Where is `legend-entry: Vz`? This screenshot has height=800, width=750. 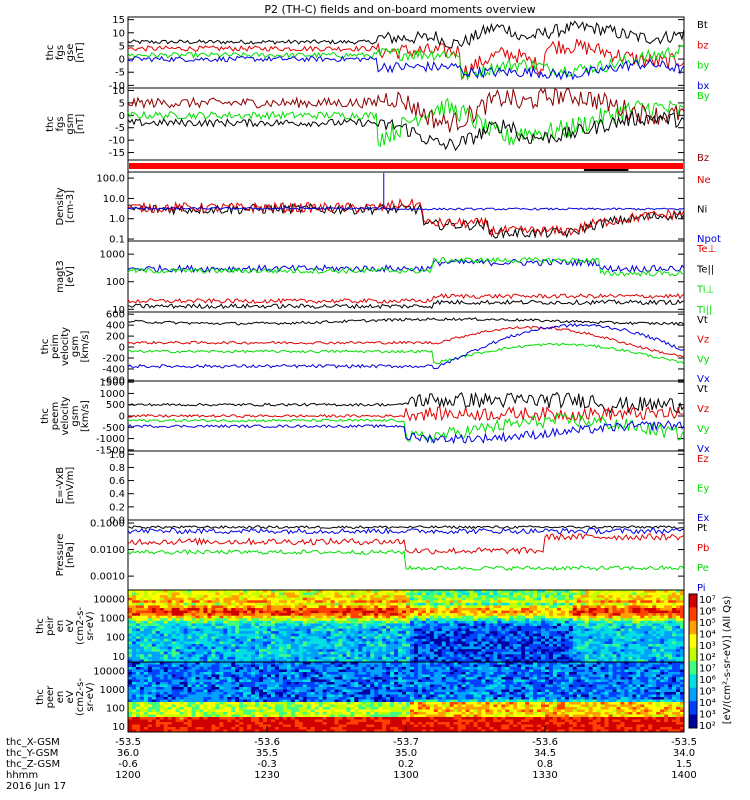
legend-entry: Vz is located at coordinates (703, 340).